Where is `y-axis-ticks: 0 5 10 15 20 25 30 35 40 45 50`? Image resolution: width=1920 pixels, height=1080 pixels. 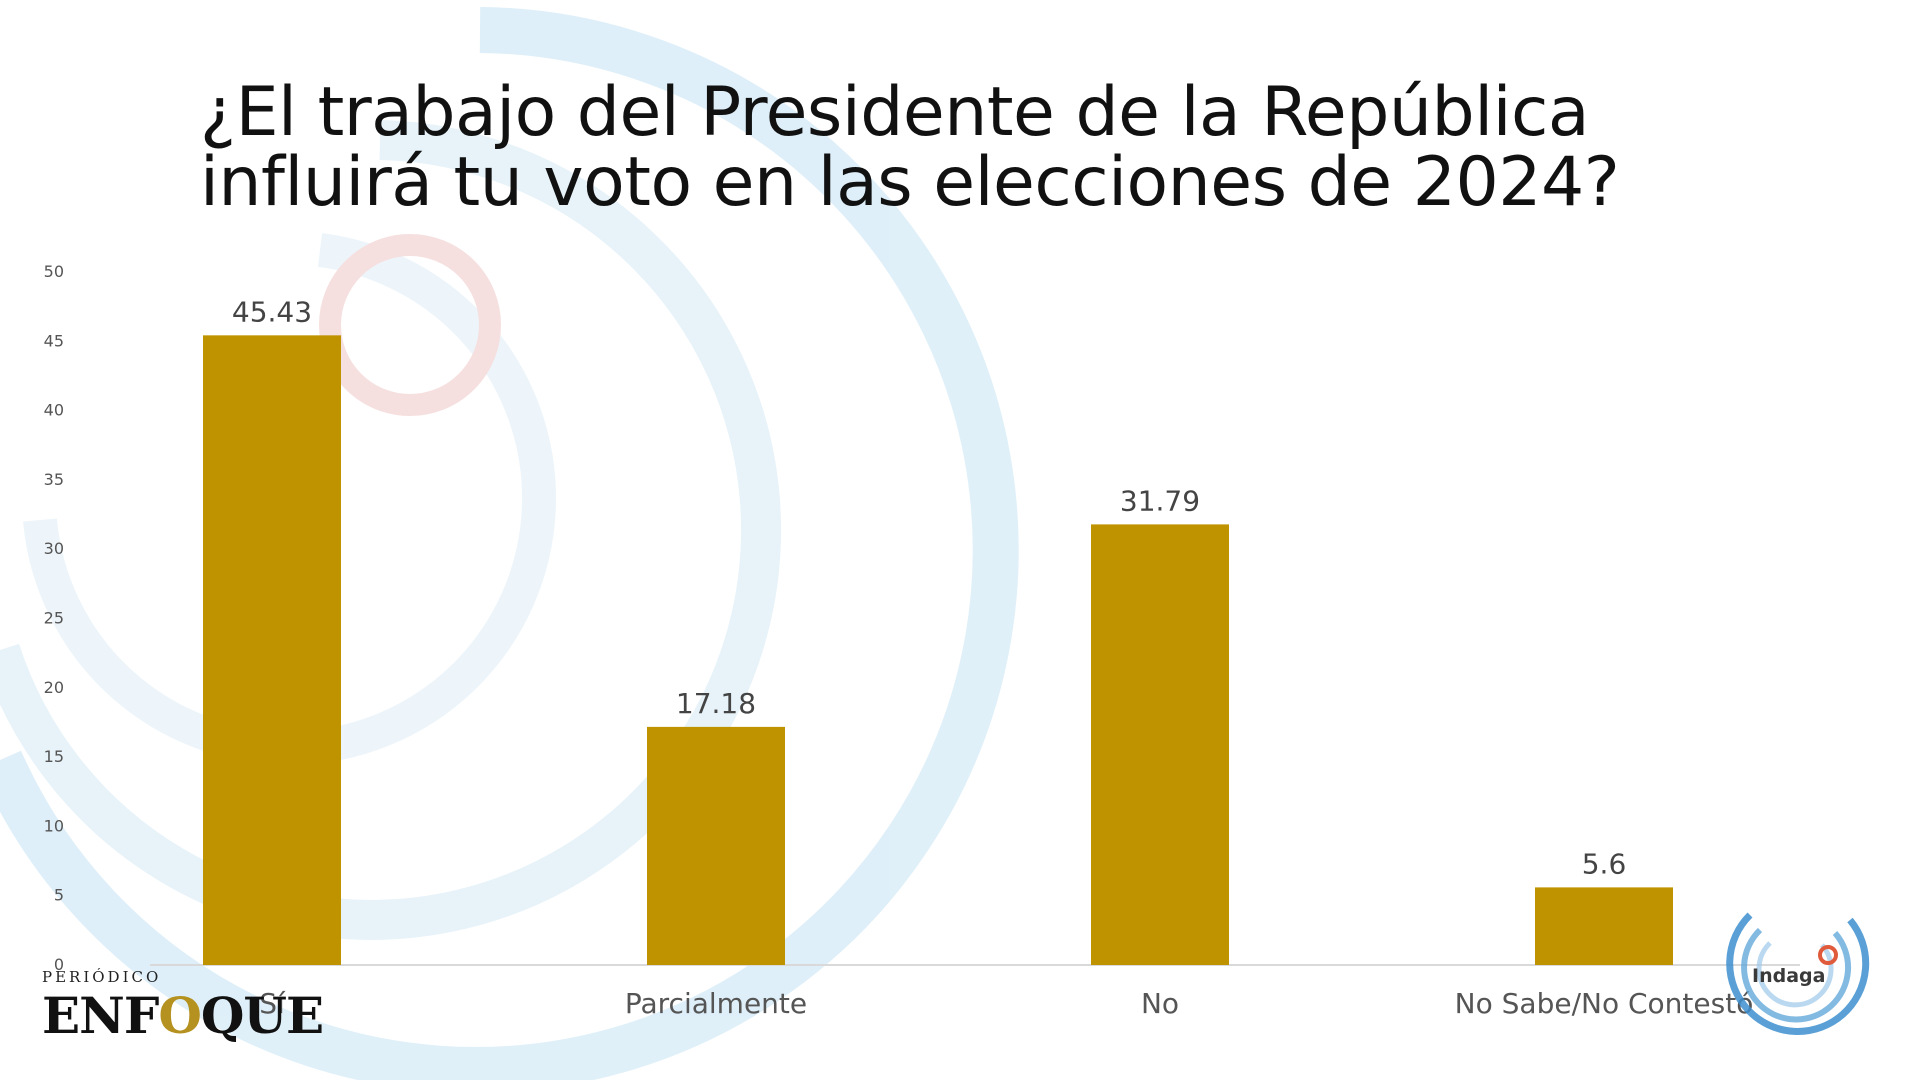 y-axis-ticks: 0 5 10 15 20 25 30 35 40 45 50 is located at coordinates (54, 618).